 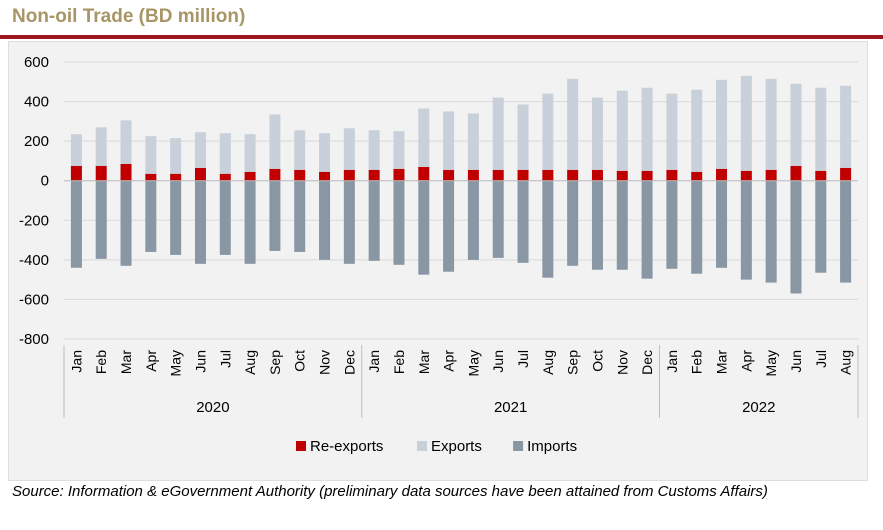 What do you see at coordinates (129, 16) in the screenshot?
I see `chart-title: Non-oil Trade (BD million)` at bounding box center [129, 16].